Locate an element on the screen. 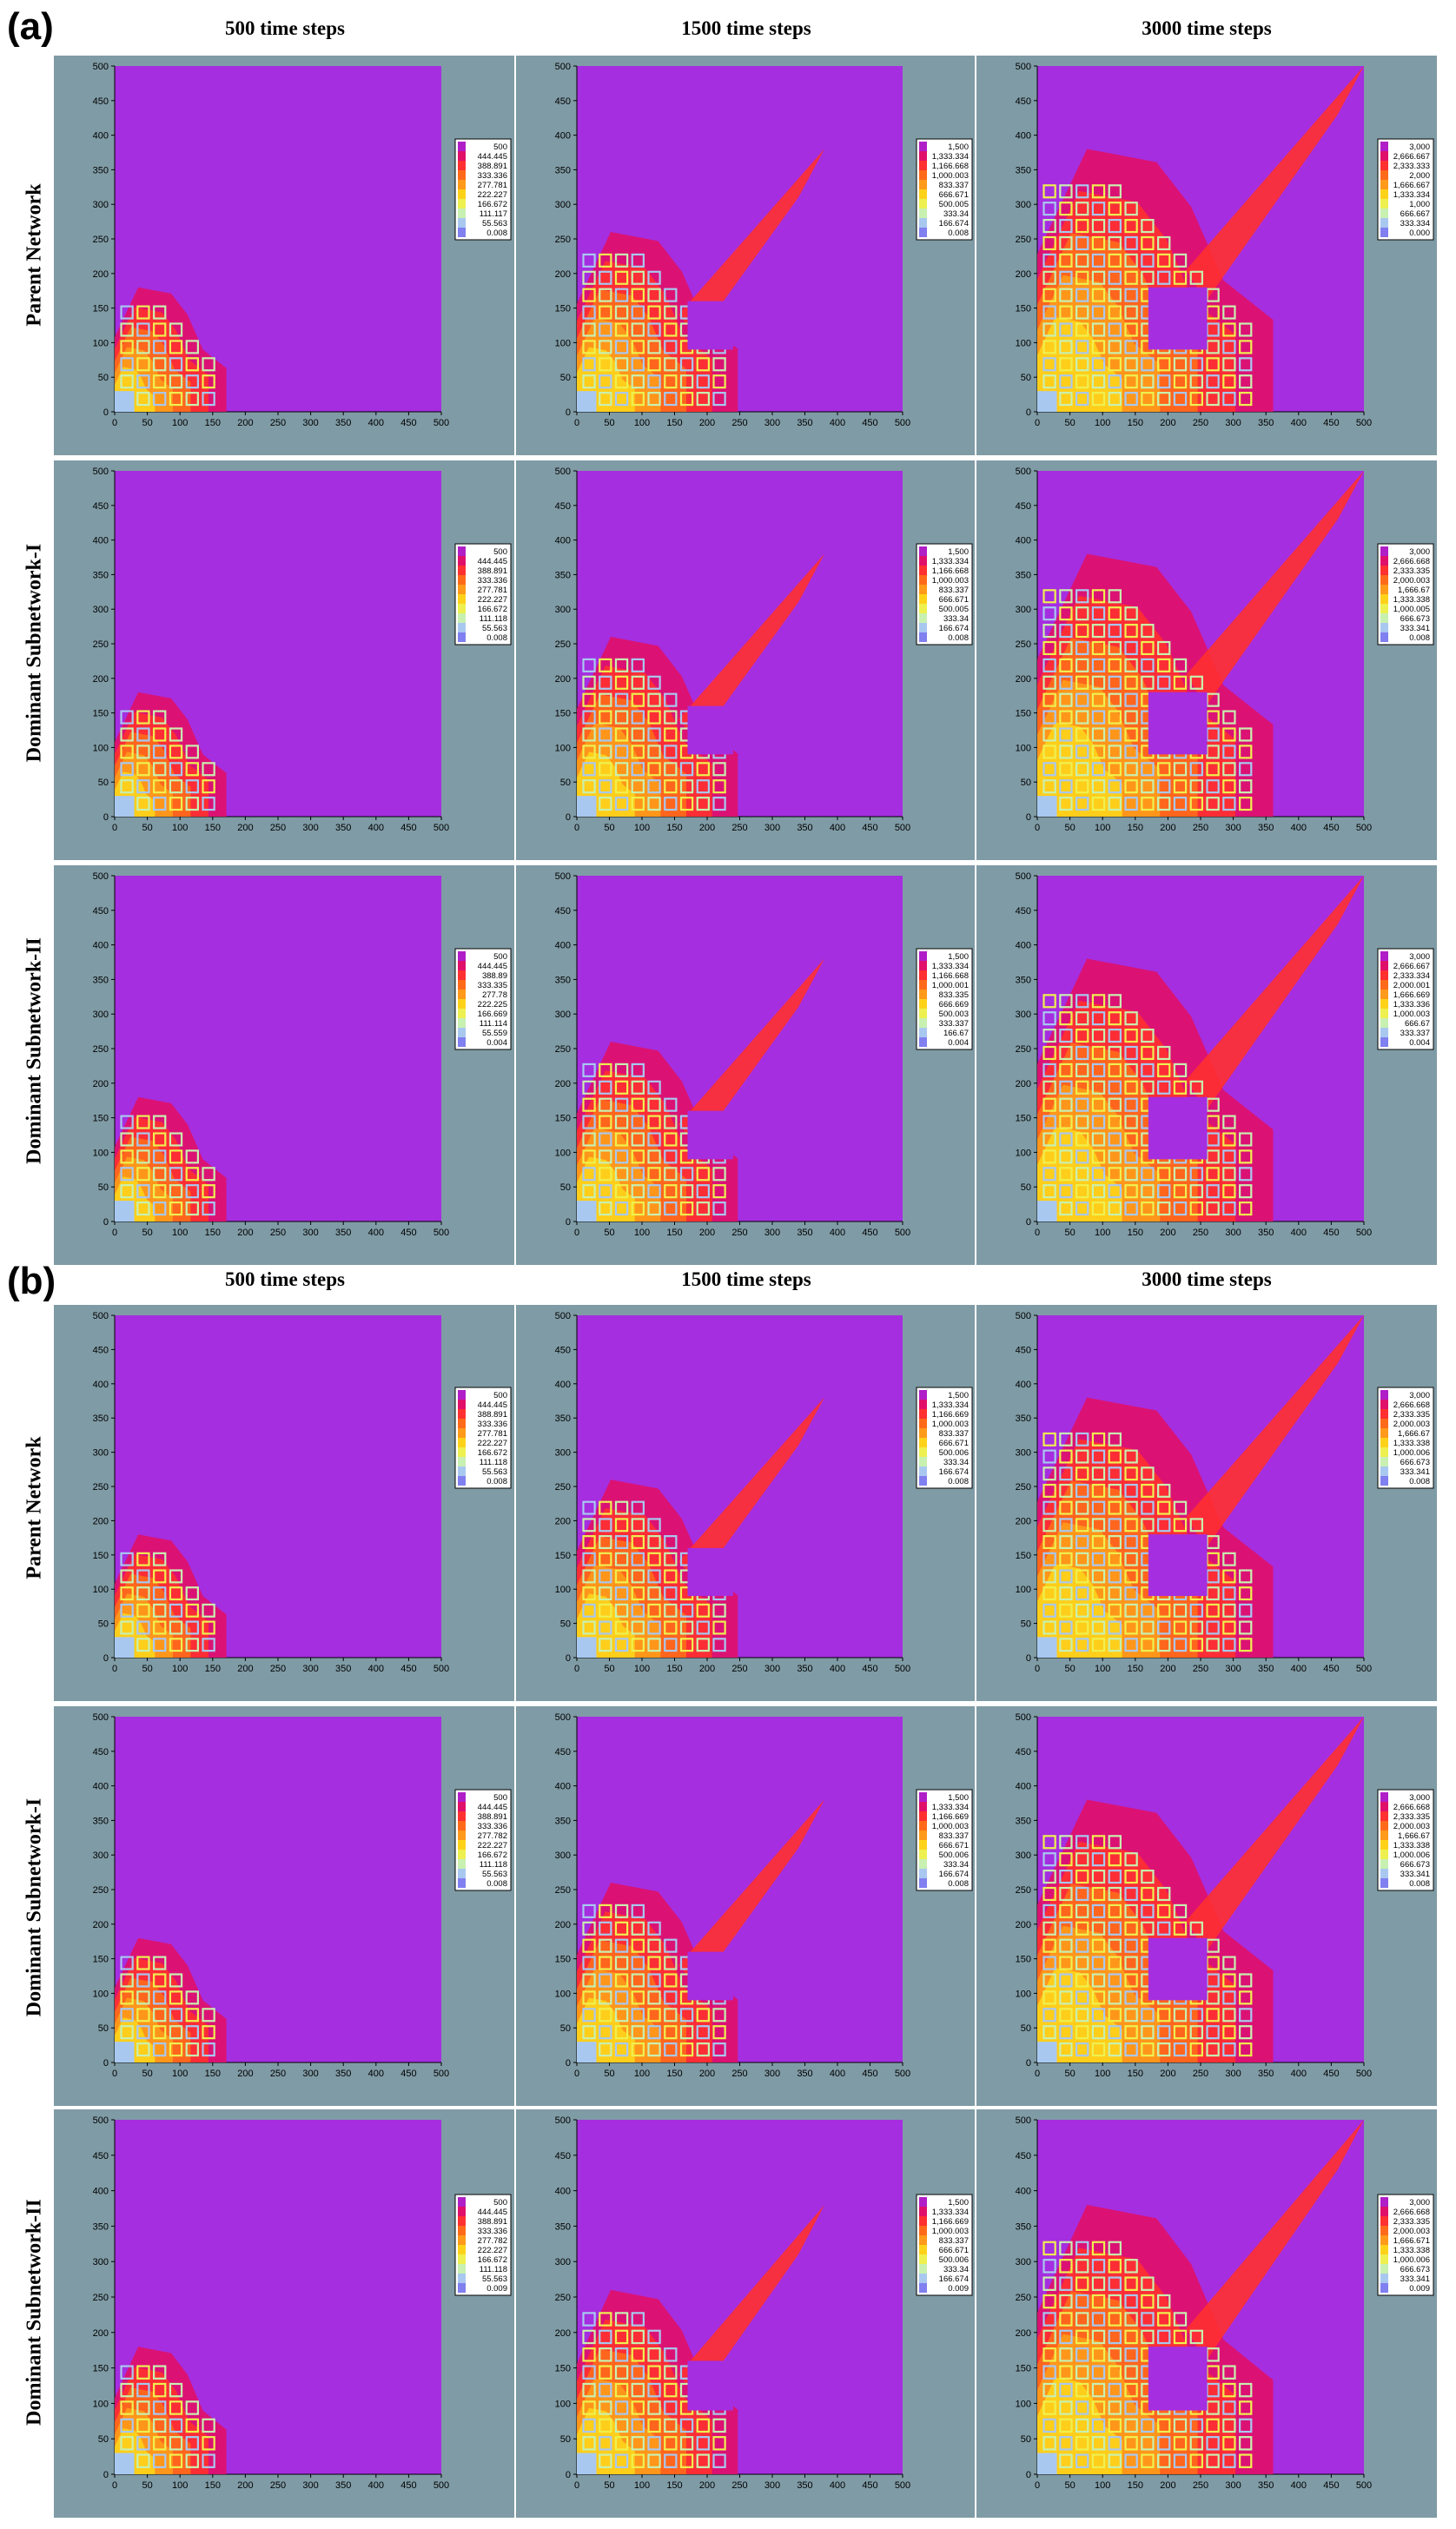 The width and height of the screenshot is (1456, 2529). legend-label: 2,000 is located at coordinates (1419, 176).